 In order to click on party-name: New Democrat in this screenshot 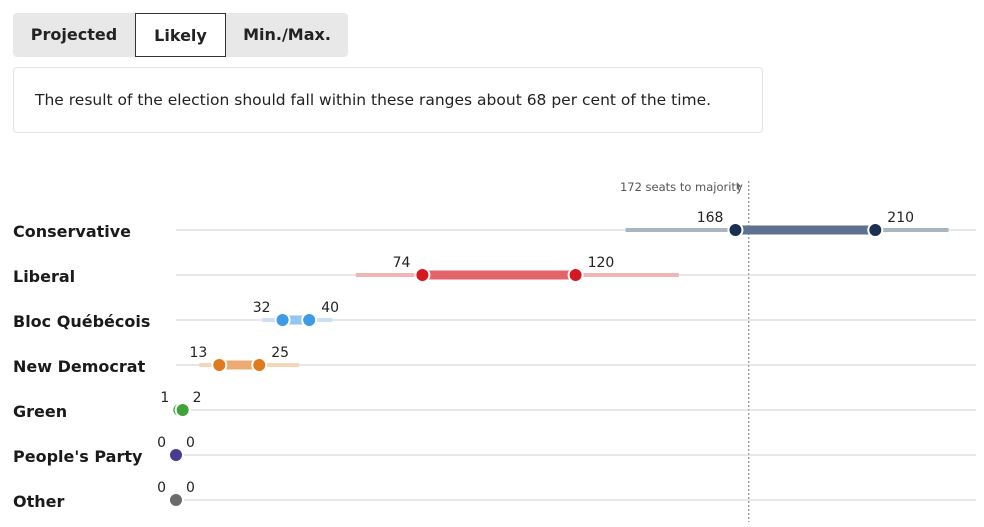, I will do `click(79, 366)`.